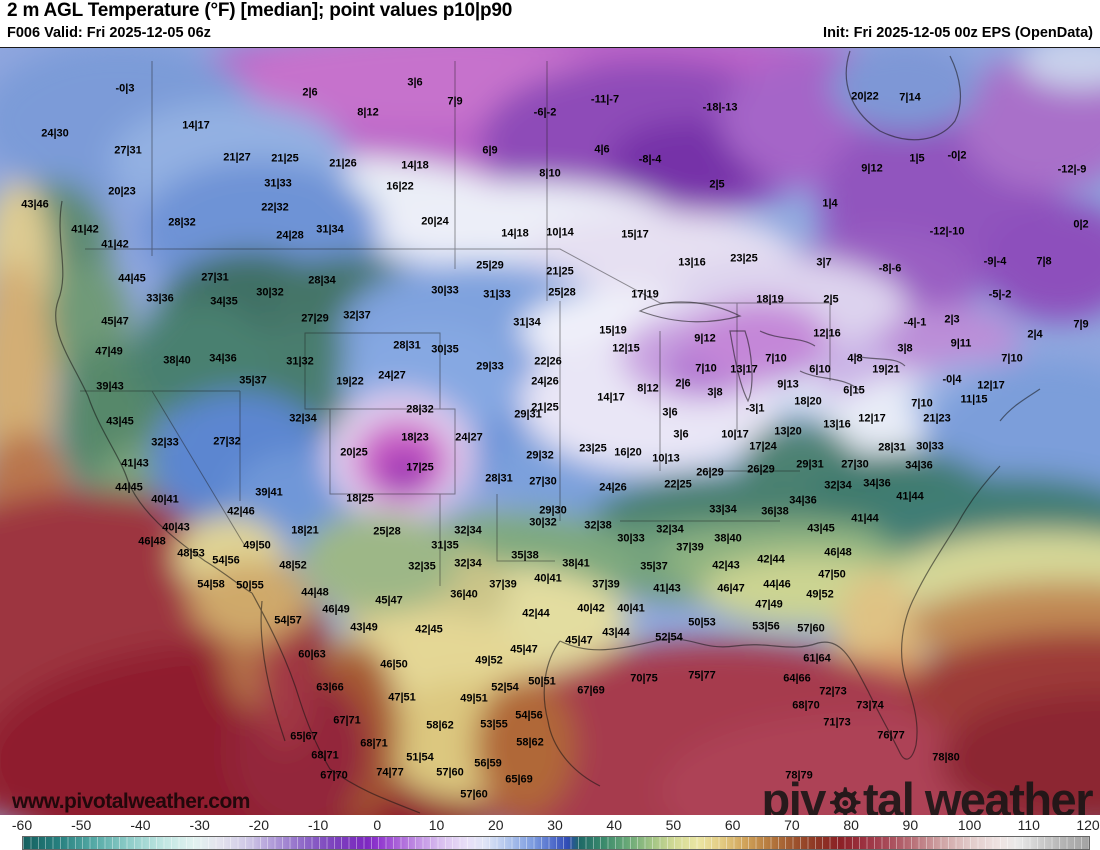 Image resolution: width=1100 pixels, height=850 pixels. I want to click on point-value: 78|79, so click(799, 775).